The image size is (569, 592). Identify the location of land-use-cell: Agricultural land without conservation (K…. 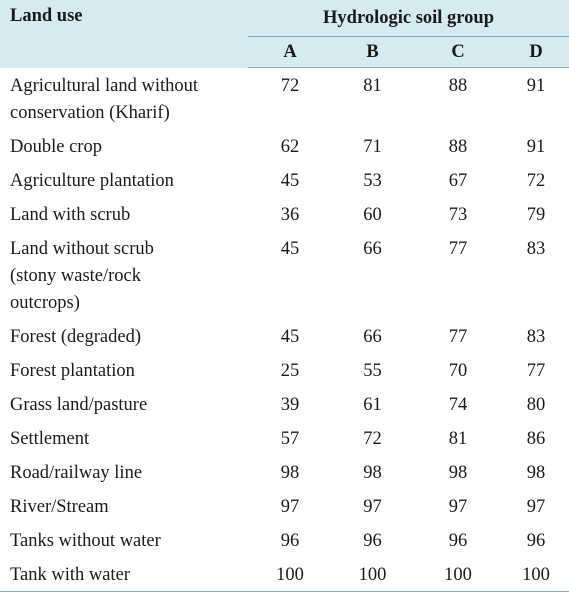
(124, 98).